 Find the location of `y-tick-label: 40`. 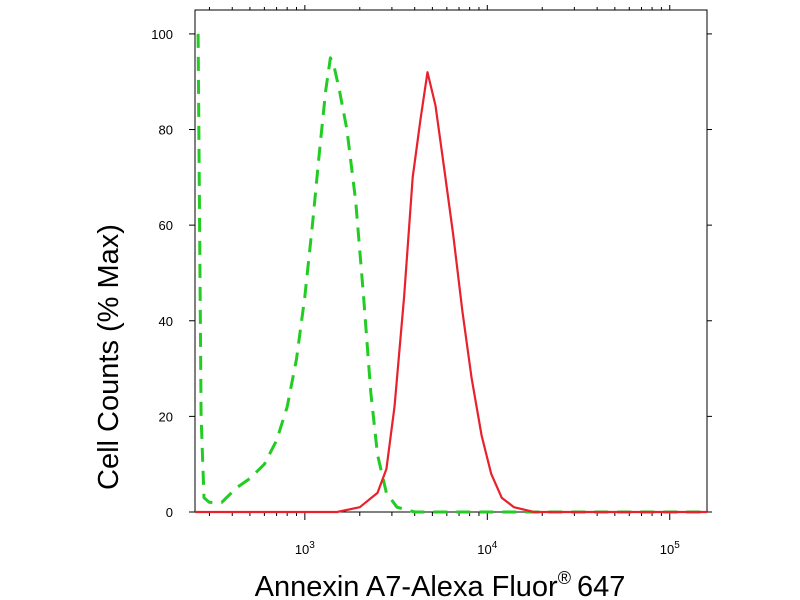

y-tick-label: 40 is located at coordinates (166, 321).